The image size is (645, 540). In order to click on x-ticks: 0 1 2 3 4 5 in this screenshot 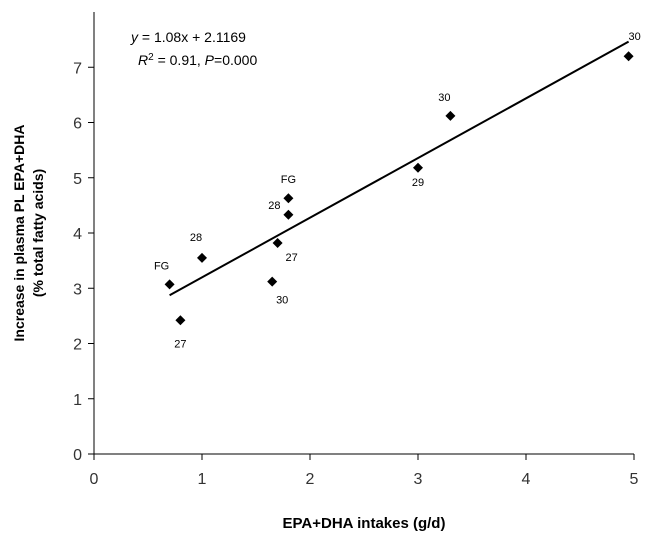, I will do `click(364, 471)`.